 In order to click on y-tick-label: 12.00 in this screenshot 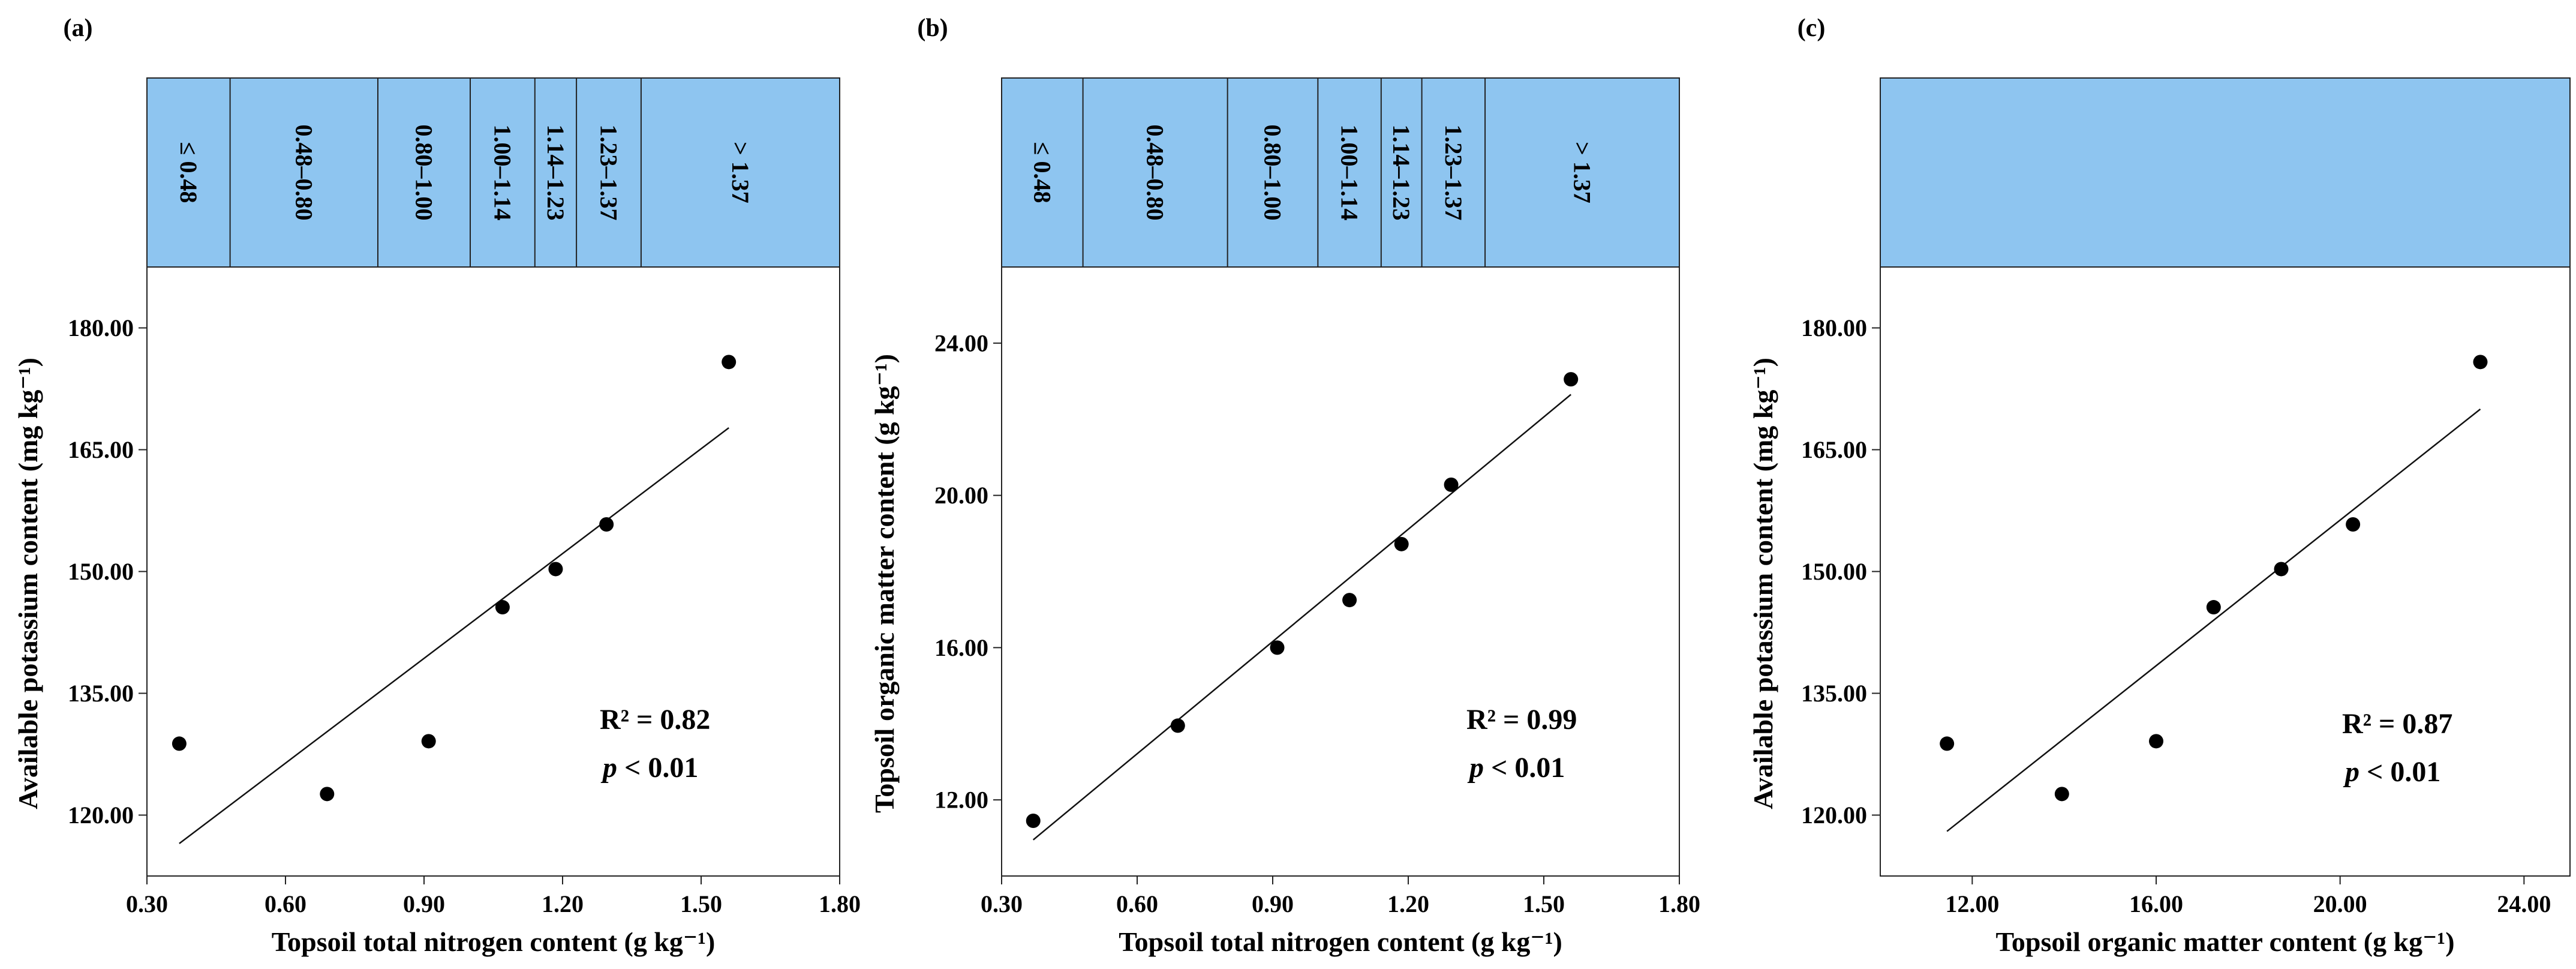, I will do `click(961, 800)`.